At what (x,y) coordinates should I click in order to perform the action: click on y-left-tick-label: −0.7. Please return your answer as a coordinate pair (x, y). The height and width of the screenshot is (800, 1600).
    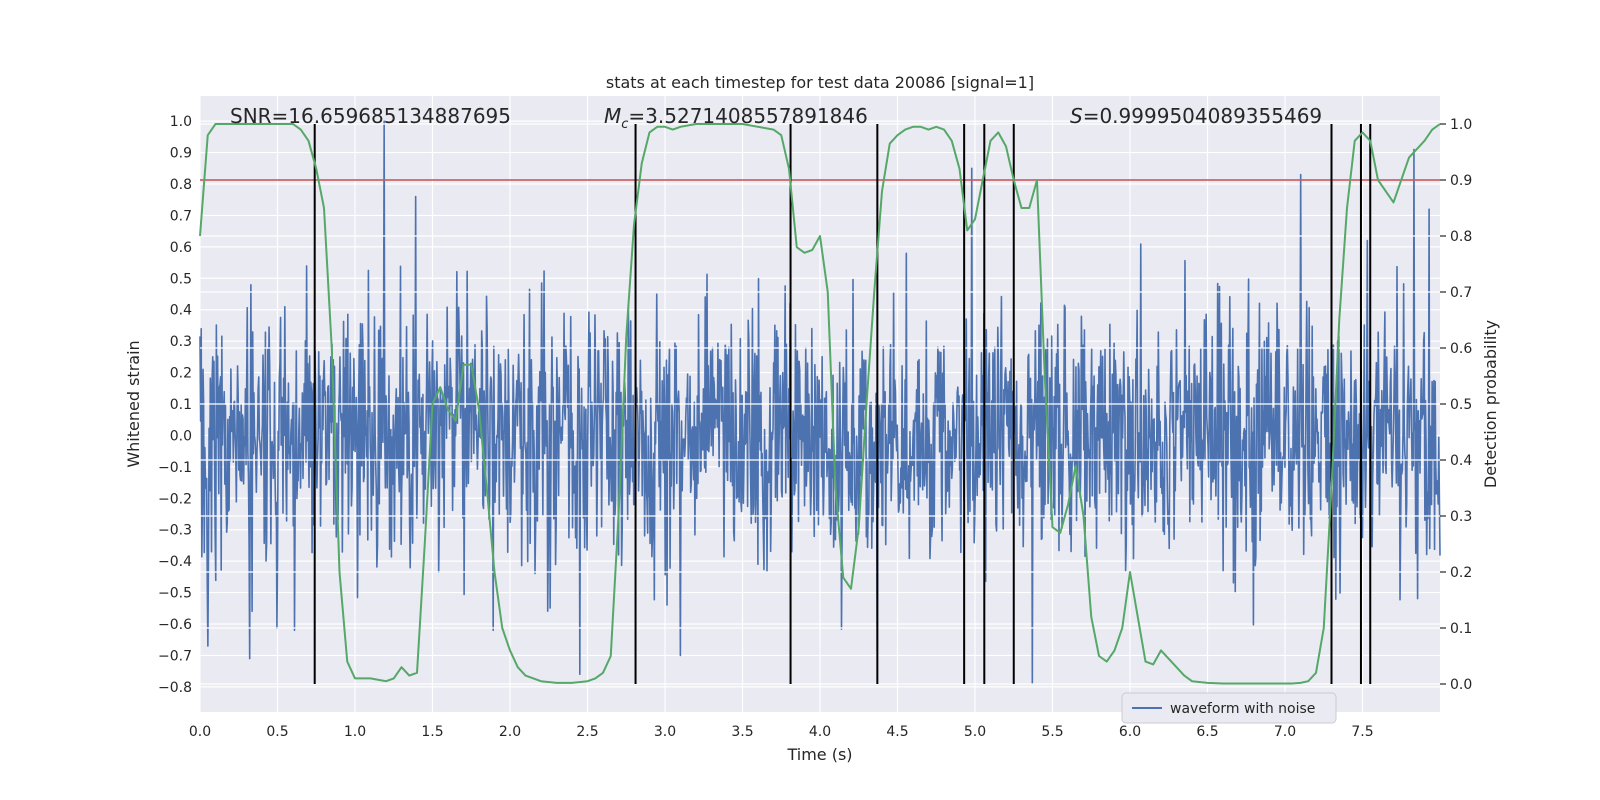
    Looking at the image, I should click on (175, 656).